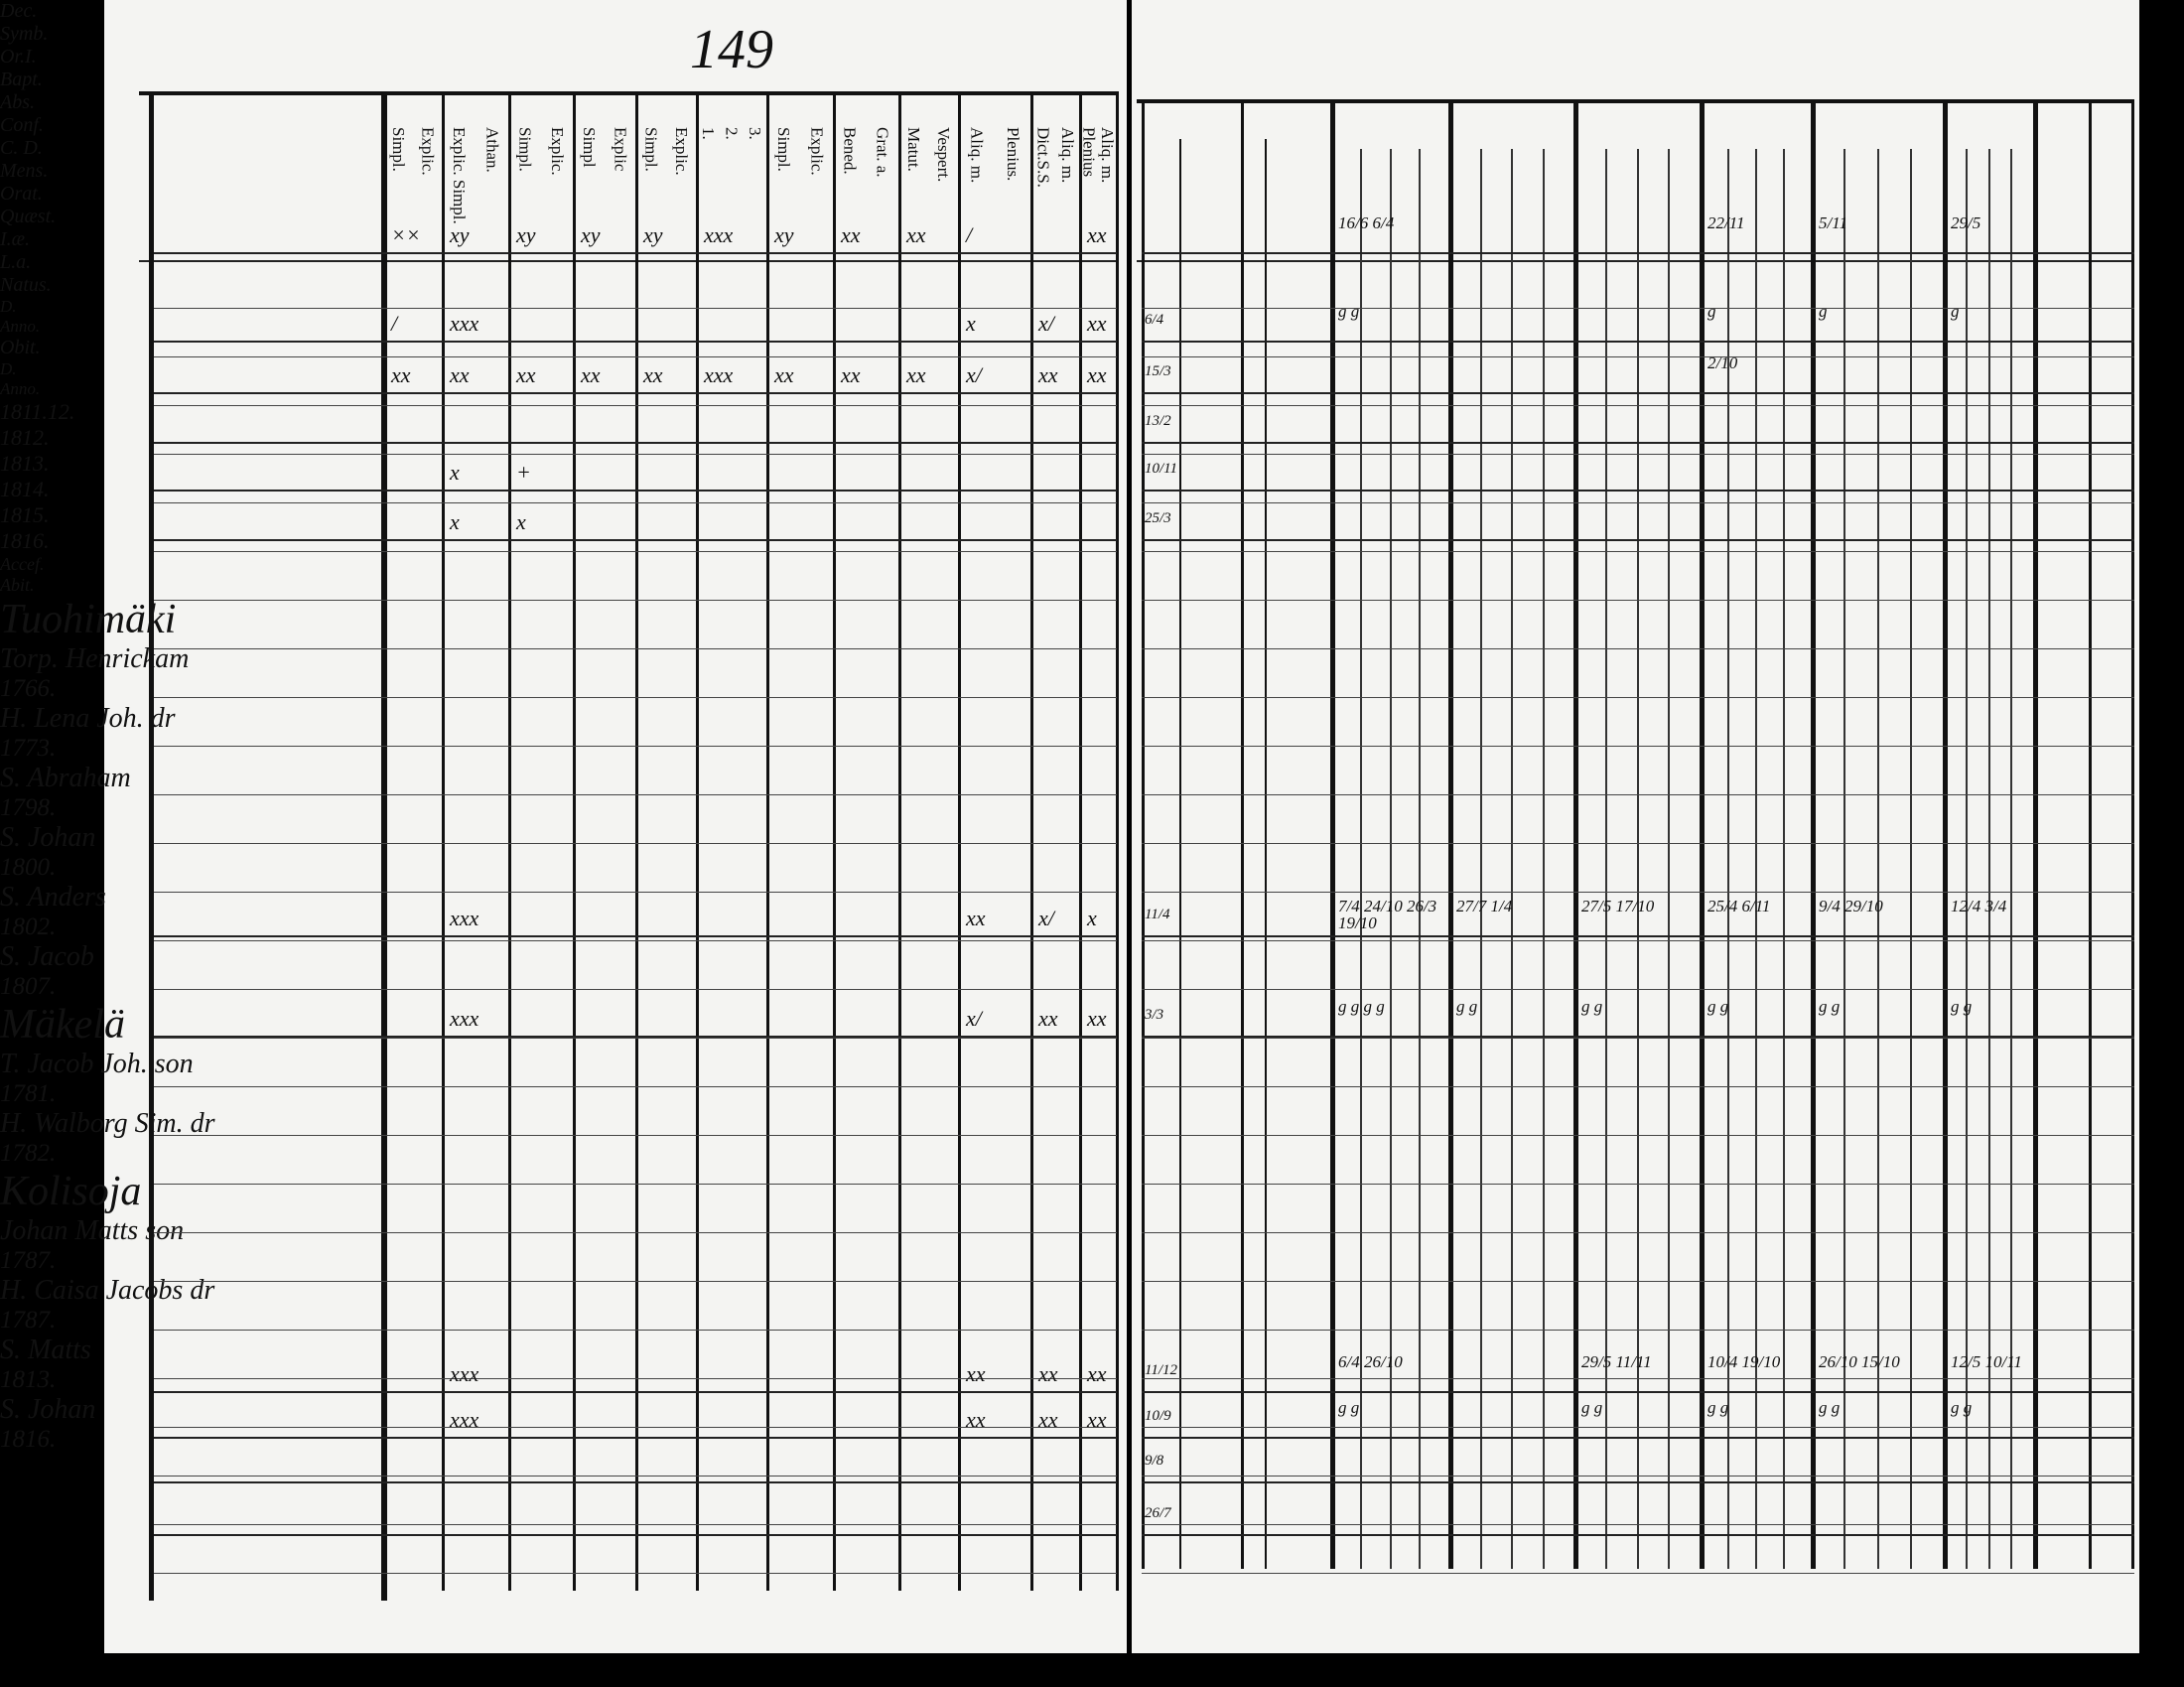  What do you see at coordinates (16, 262) in the screenshot?
I see `column-header: L.a.` at bounding box center [16, 262].